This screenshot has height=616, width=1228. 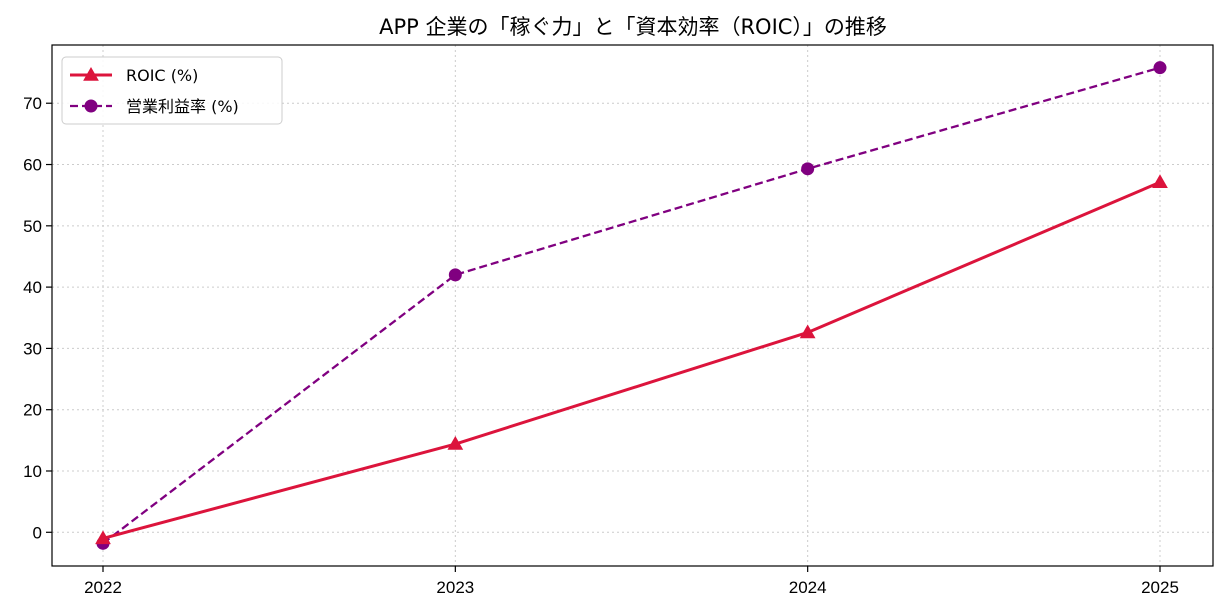 I want to click on x-tick-label: 2023, so click(x=455, y=587).